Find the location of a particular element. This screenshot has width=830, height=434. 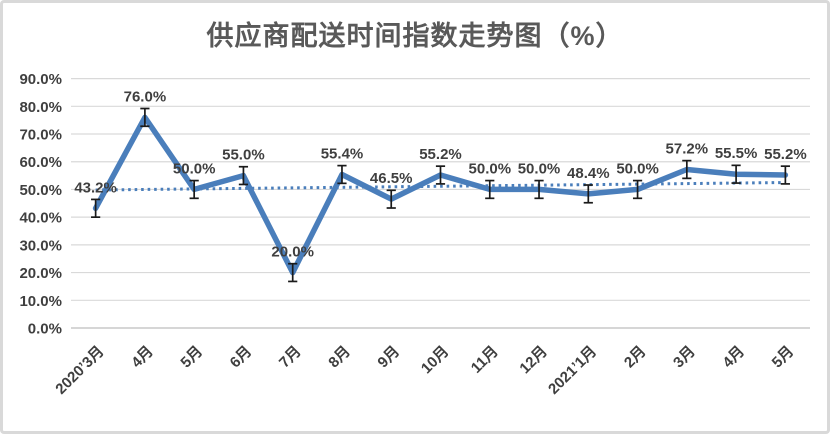

x-tick-label: 6月 is located at coordinates (241, 357).